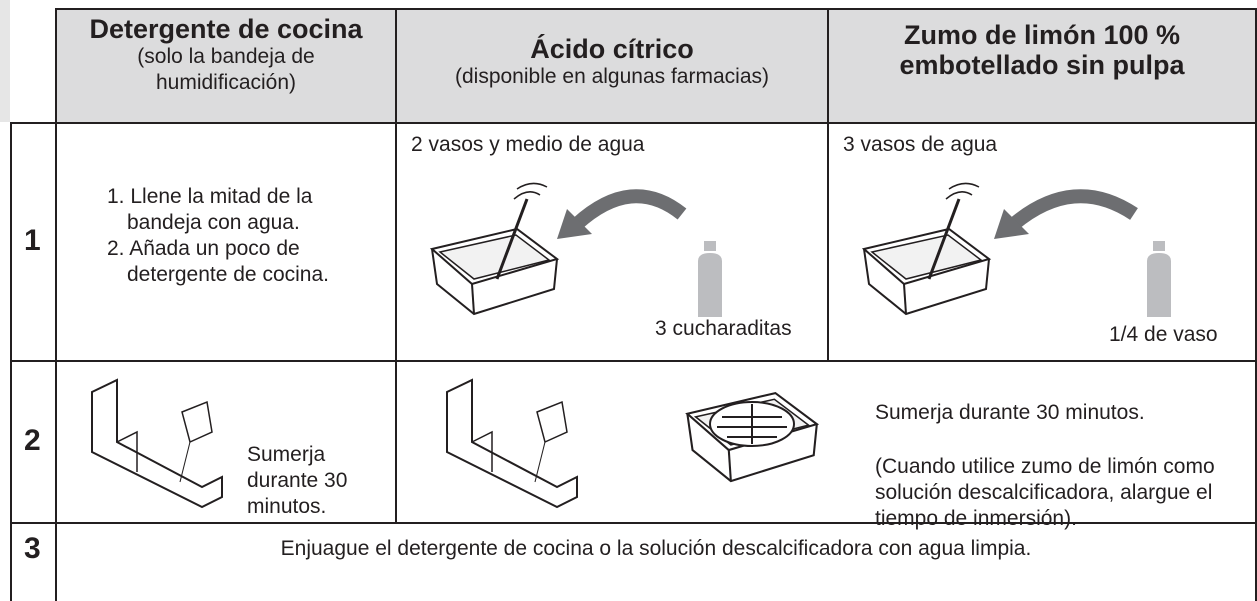 This screenshot has height=601, width=1257. I want to click on lemon-amount: 1/4 de vaso, so click(1163, 334).